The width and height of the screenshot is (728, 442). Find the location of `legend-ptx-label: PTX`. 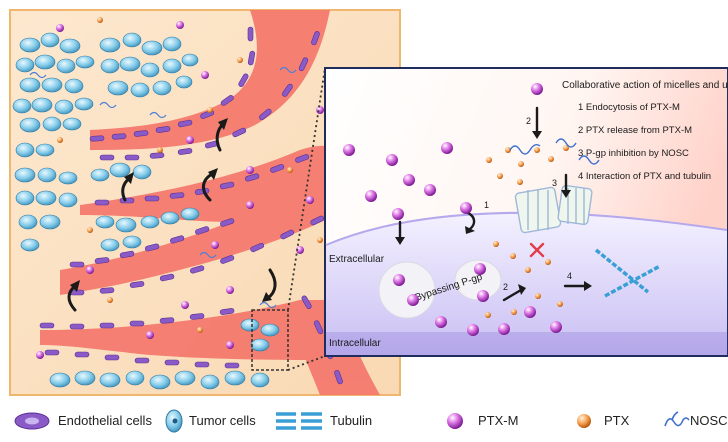

legend-ptx-label: PTX is located at coordinates (617, 420).